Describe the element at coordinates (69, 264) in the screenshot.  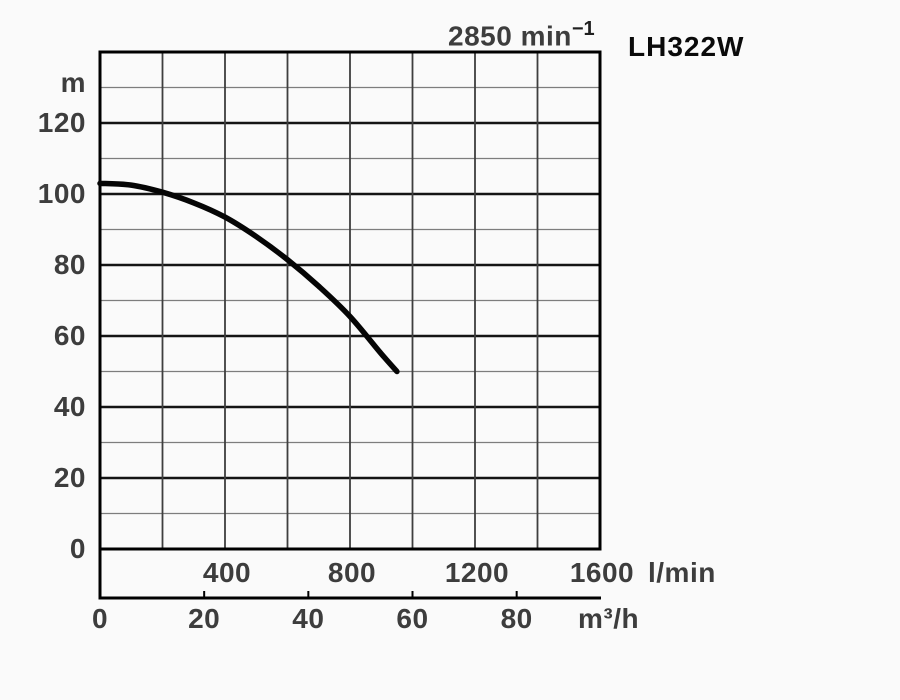
I see `y-axis-tick-label: 80` at that location.